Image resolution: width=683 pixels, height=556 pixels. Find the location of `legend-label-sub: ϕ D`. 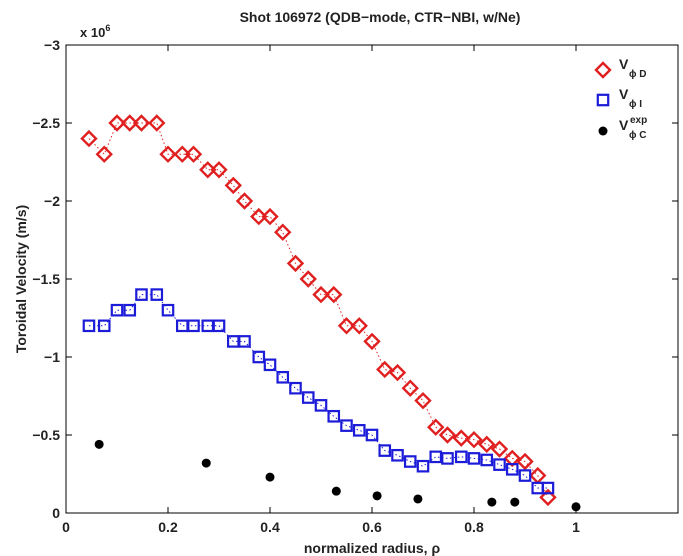

legend-label-sub: ϕ D is located at coordinates (638, 74).